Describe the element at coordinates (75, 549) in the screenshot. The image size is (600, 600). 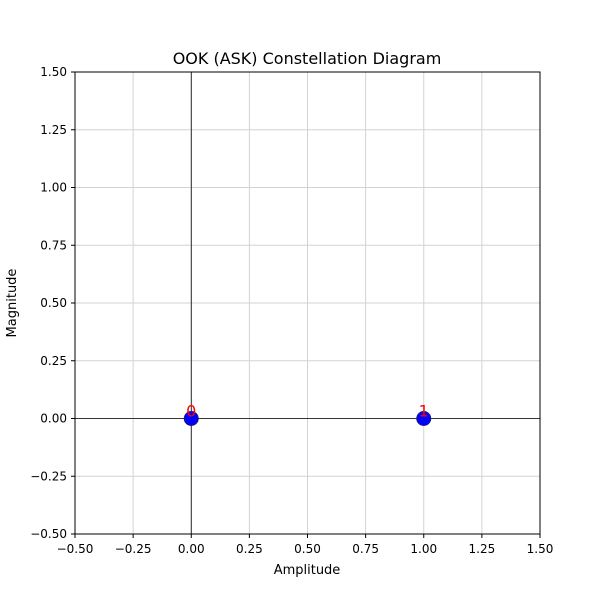
I see `x-tick-label: −0.50` at that location.